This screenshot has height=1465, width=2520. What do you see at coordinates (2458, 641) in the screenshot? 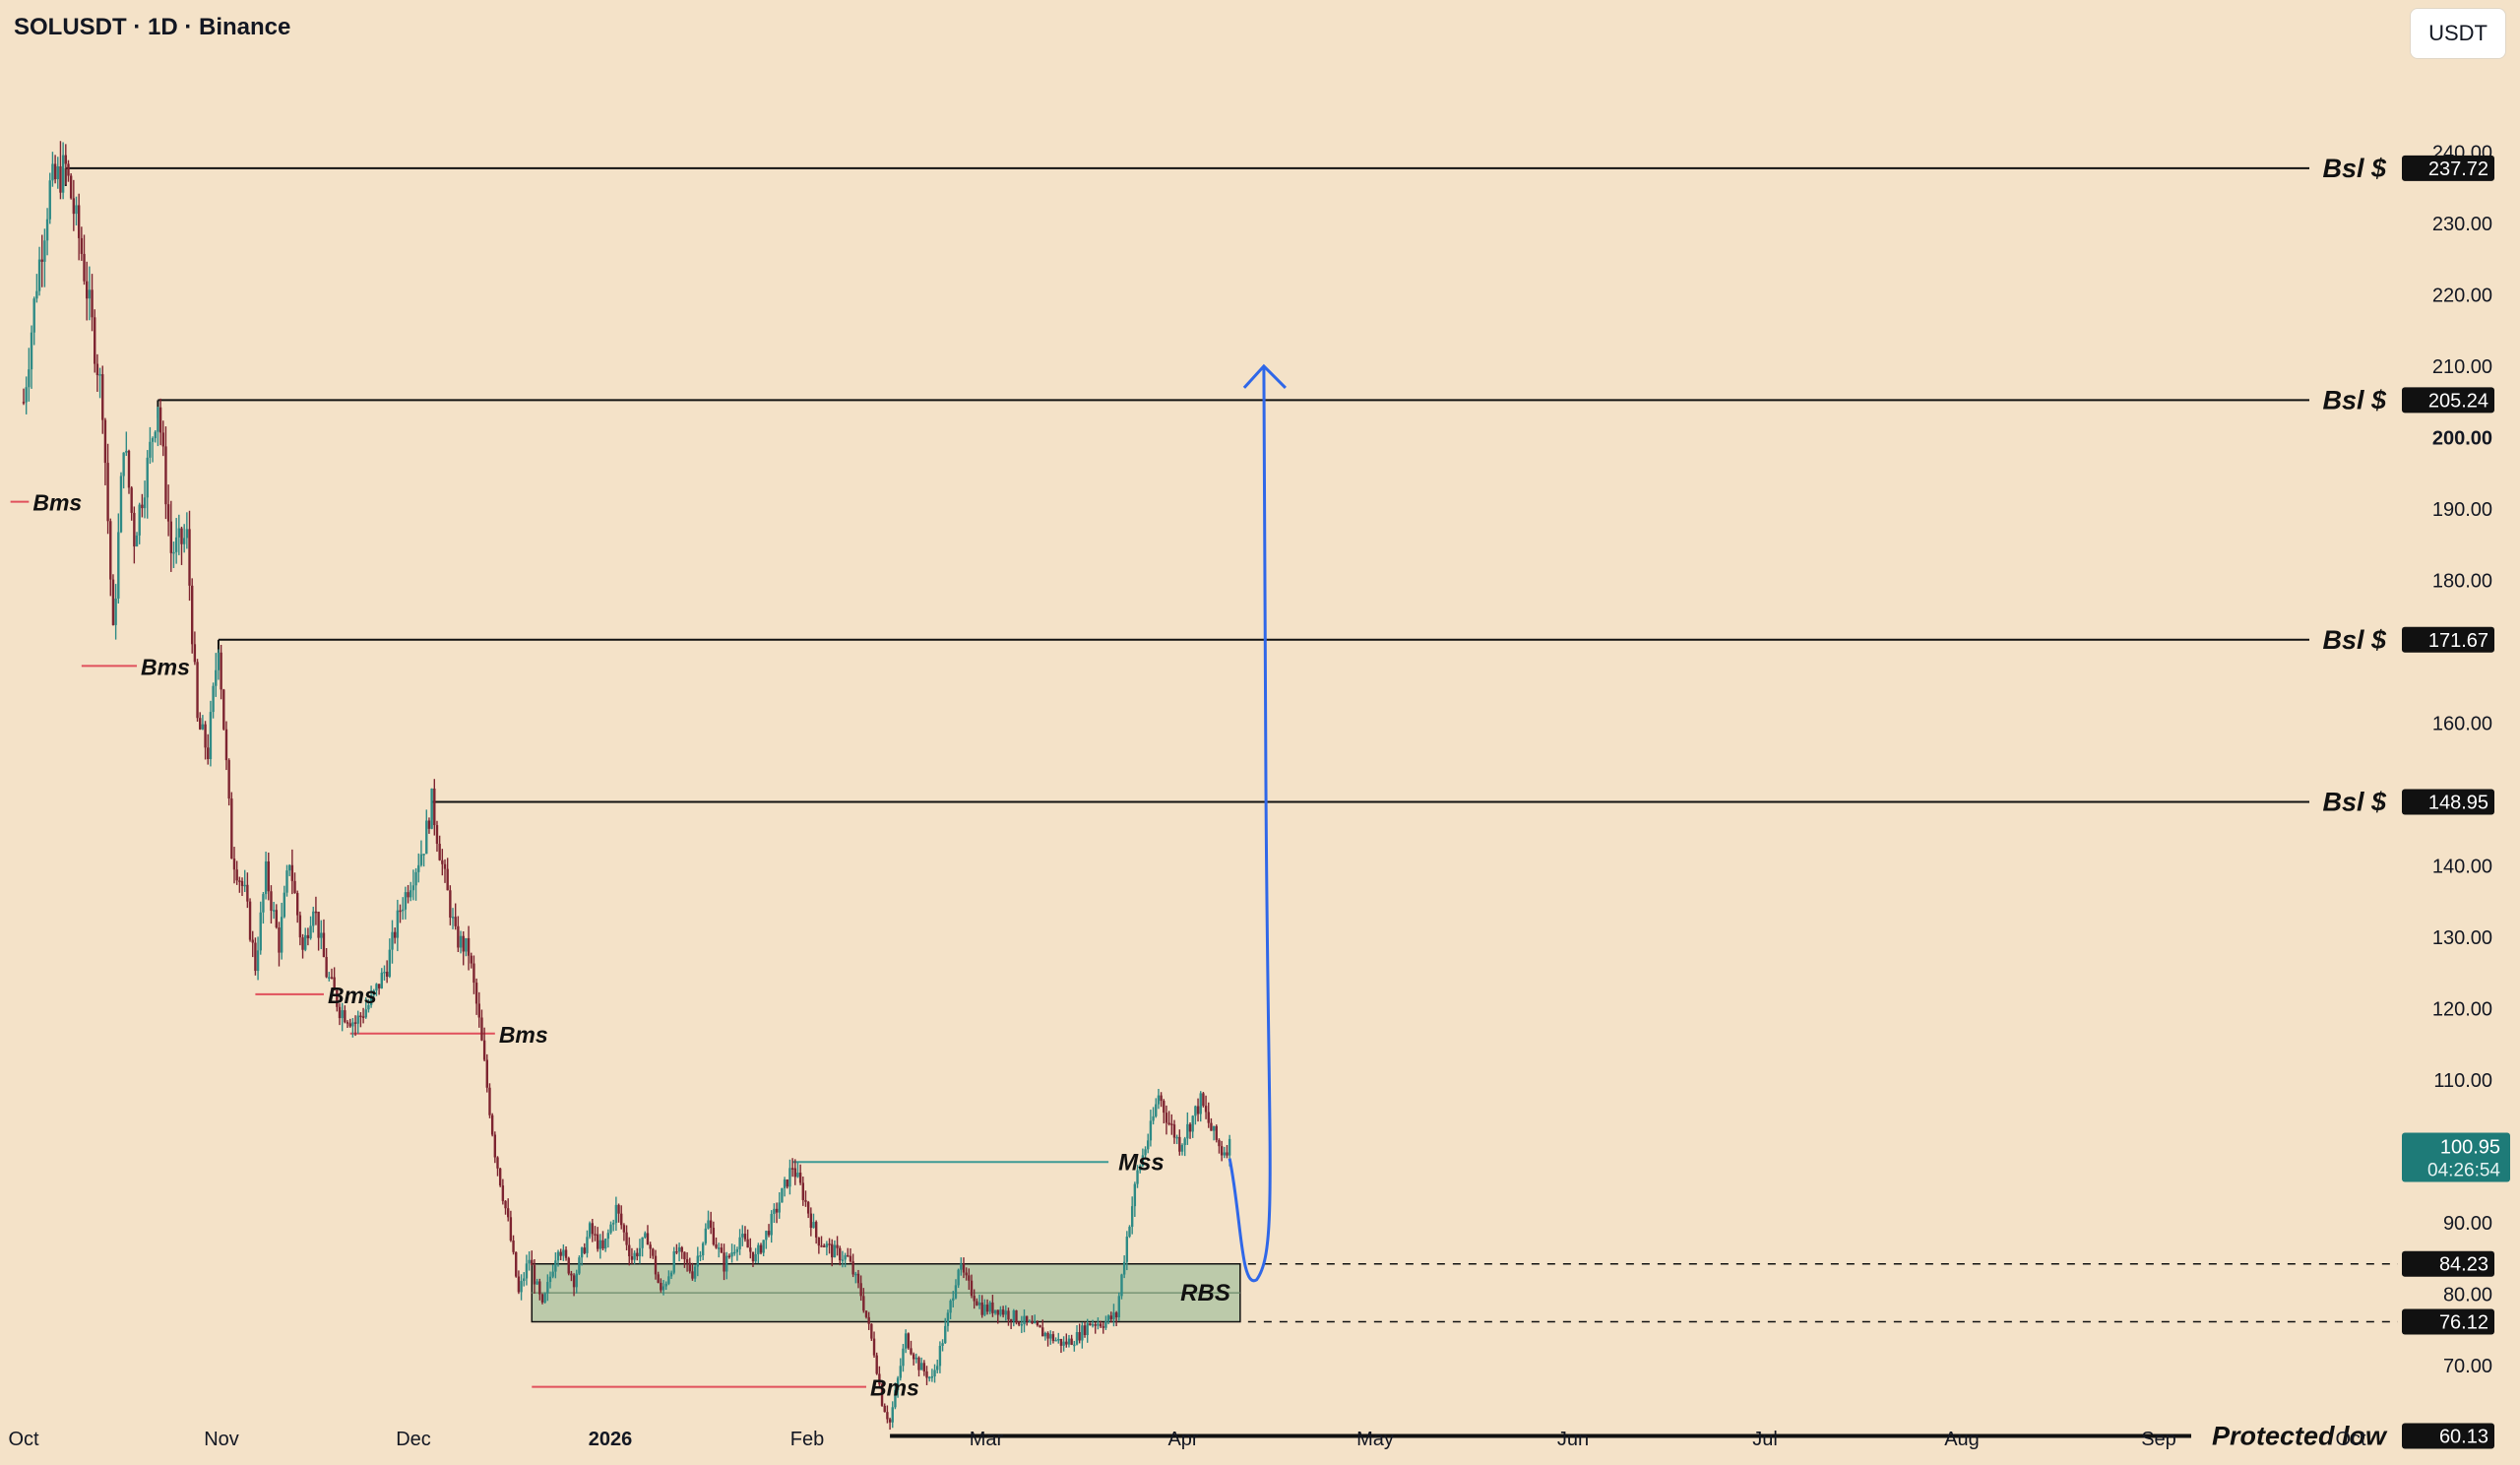
I see `bsl-price-tag: 171.67` at bounding box center [2458, 641].